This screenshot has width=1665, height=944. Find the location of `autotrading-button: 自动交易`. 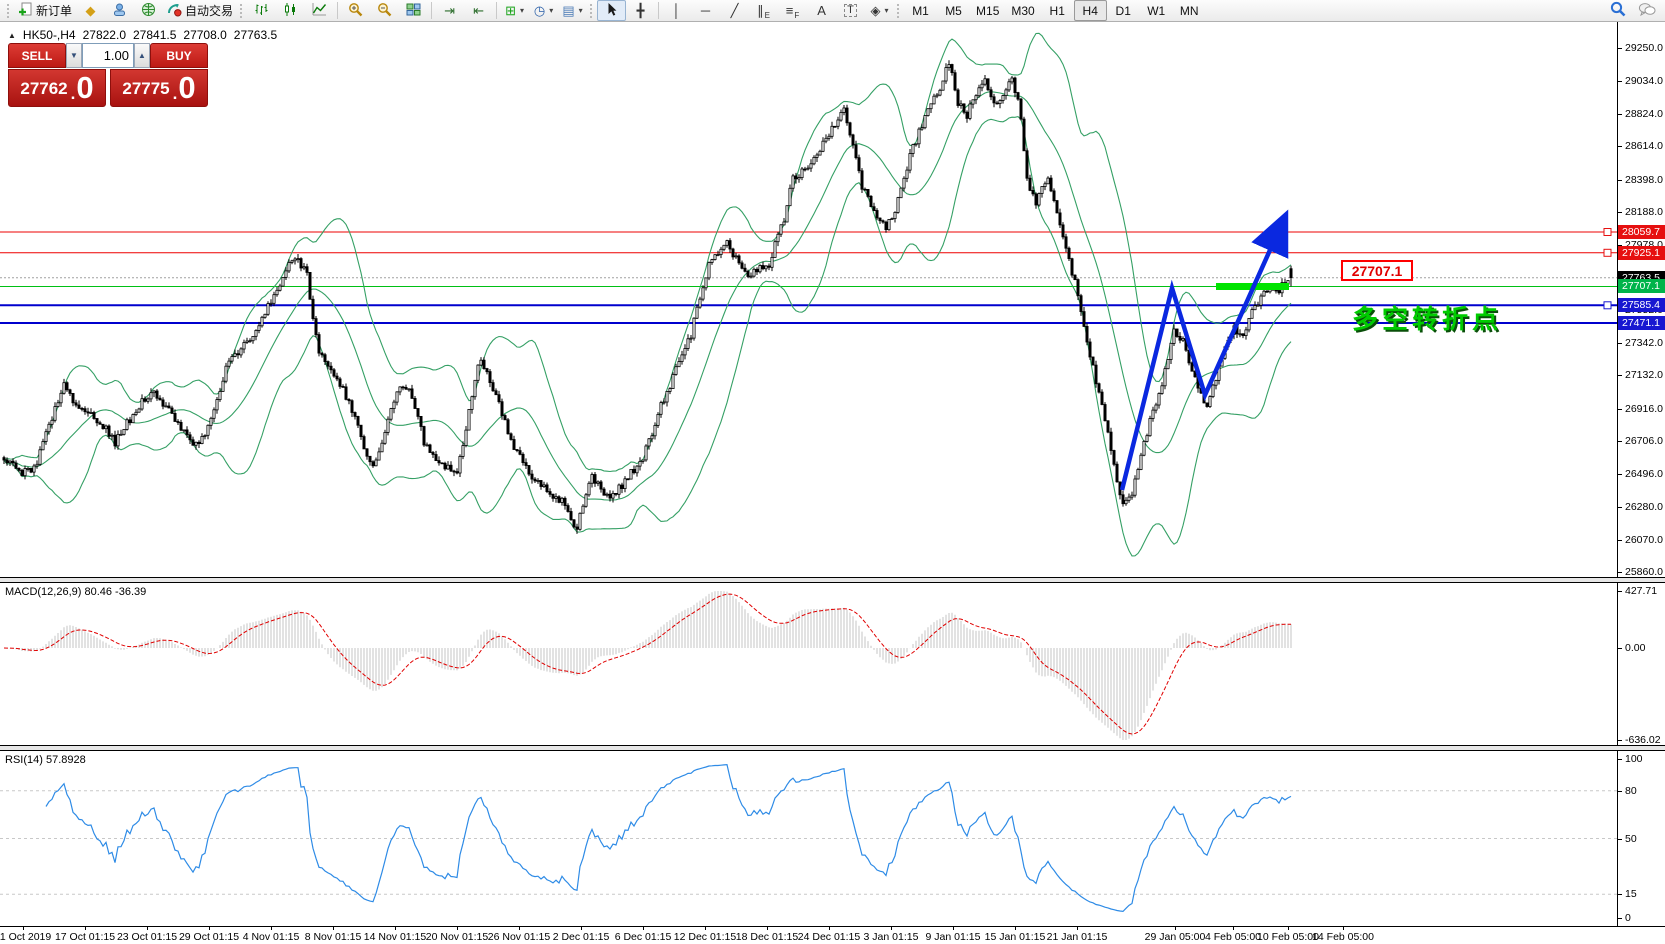

autotrading-button: 自动交易 is located at coordinates (200, 10).